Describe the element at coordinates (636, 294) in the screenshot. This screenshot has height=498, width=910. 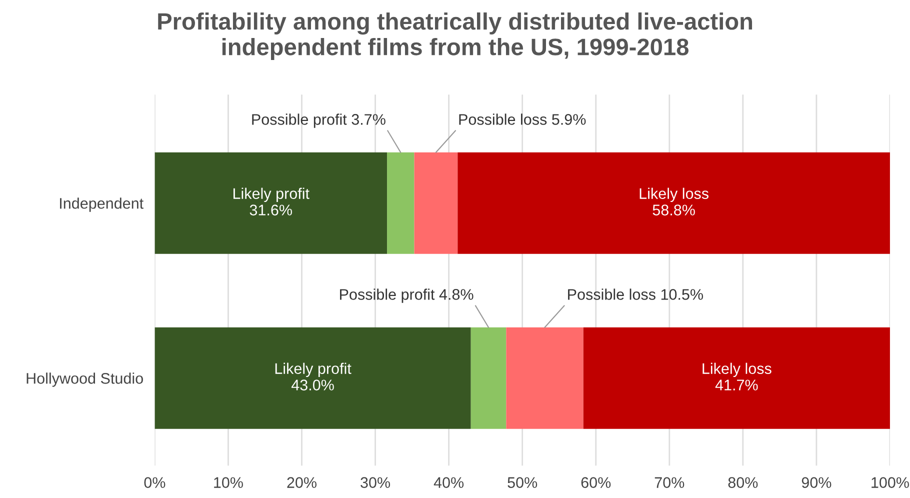
I see `text: Possible loss 10.5%` at that location.